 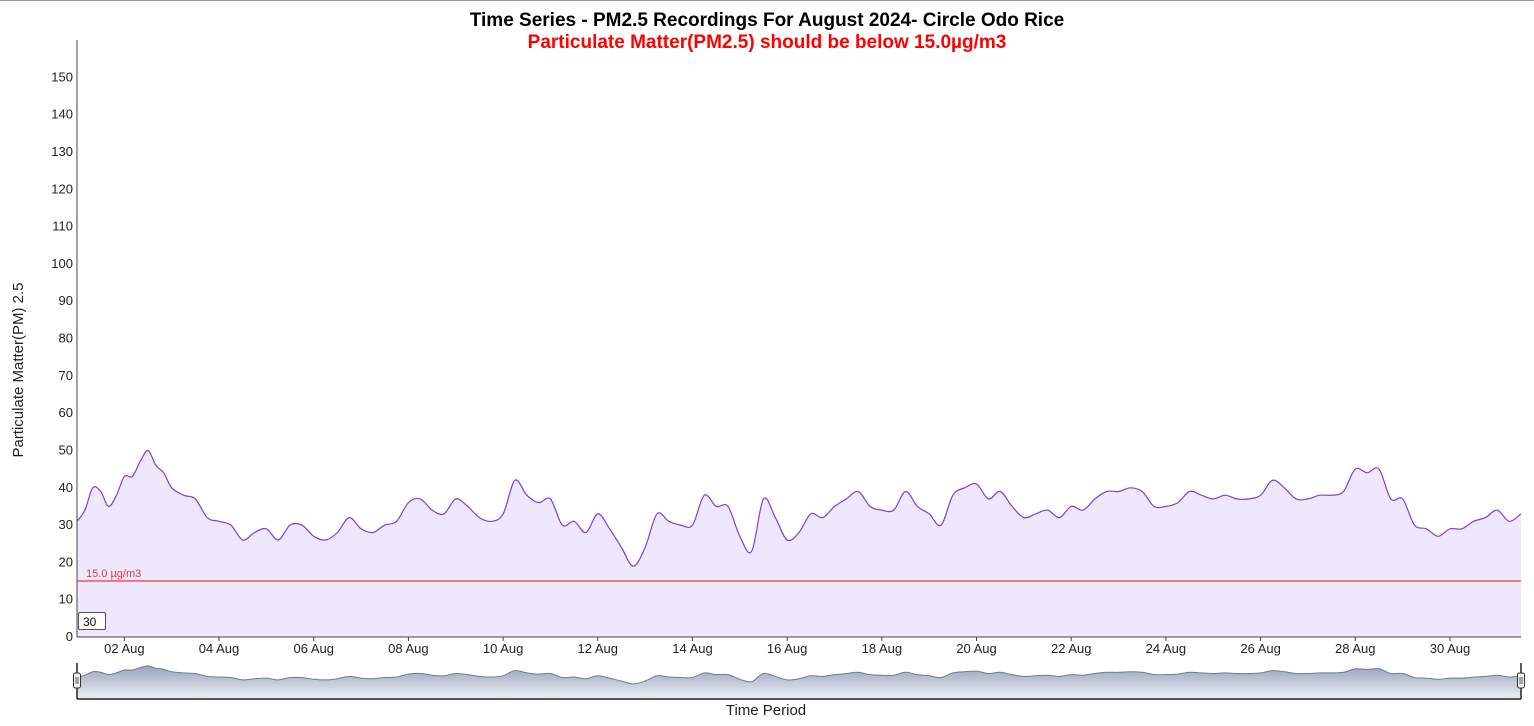 What do you see at coordinates (787, 648) in the screenshot?
I see `x-tick-label: 16 Aug` at bounding box center [787, 648].